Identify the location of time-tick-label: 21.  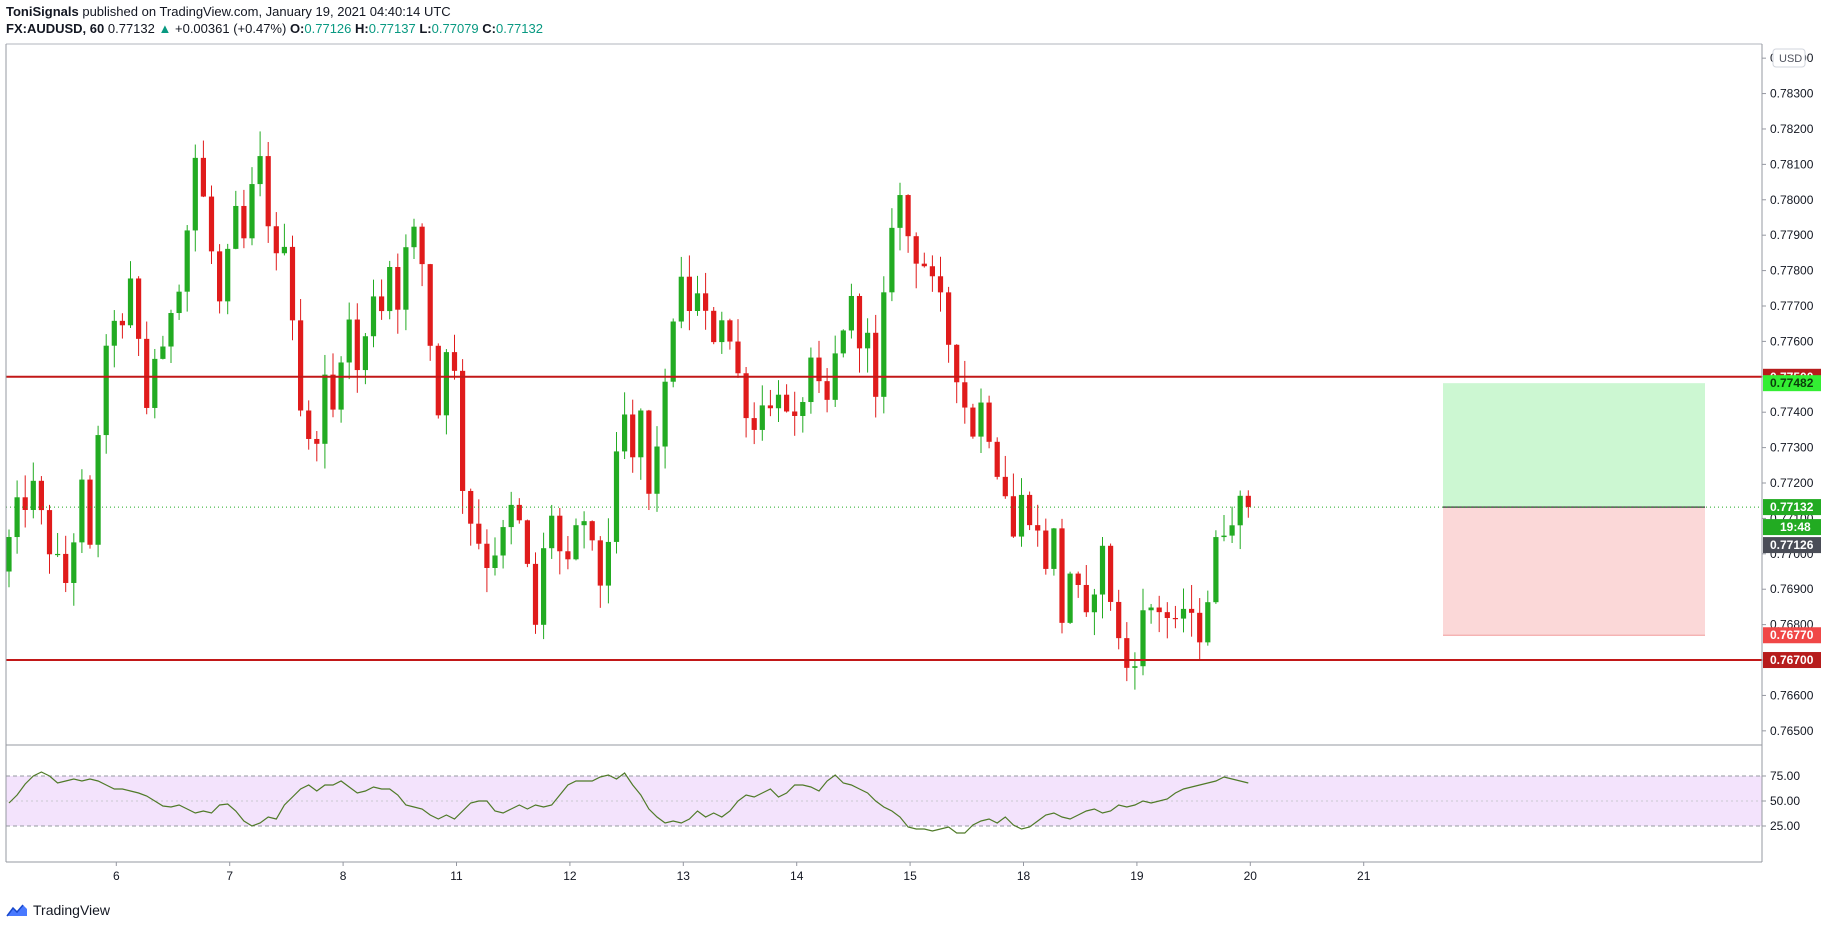
(1364, 876).